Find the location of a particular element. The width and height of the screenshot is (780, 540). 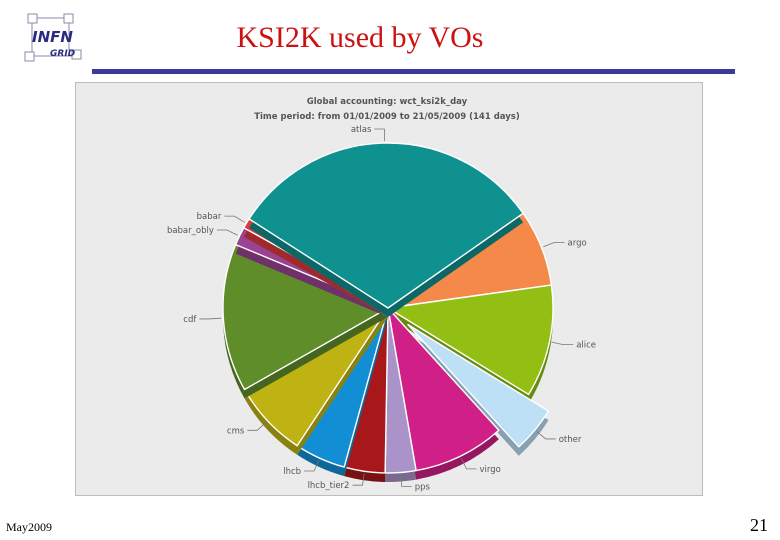

leader-cms is located at coordinates (257, 426).